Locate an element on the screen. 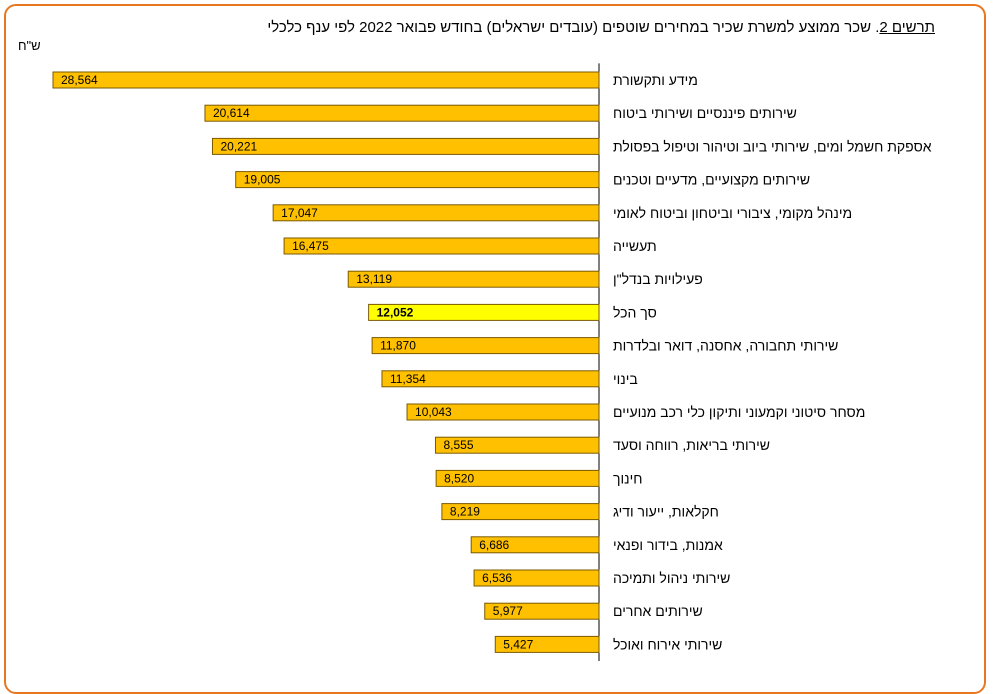  data-label: 20,614 is located at coordinates (231, 113).